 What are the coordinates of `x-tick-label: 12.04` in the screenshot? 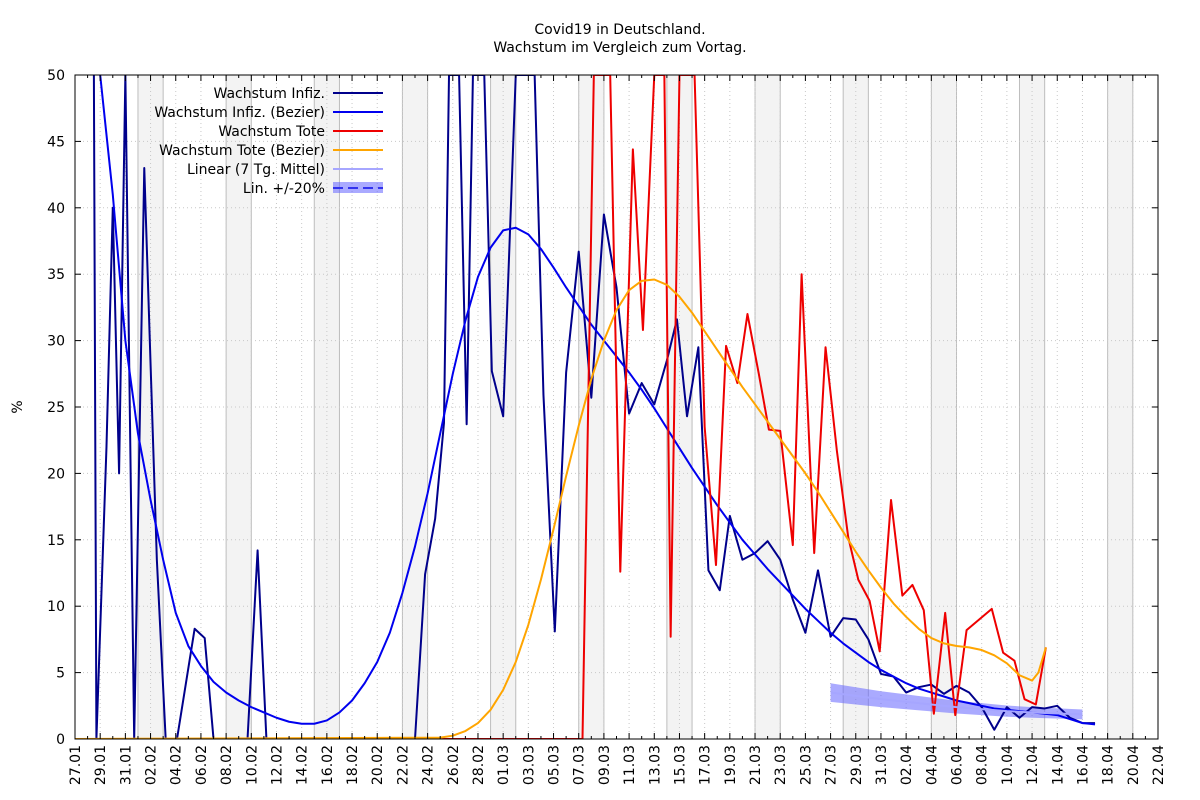 It's located at (1033, 765).